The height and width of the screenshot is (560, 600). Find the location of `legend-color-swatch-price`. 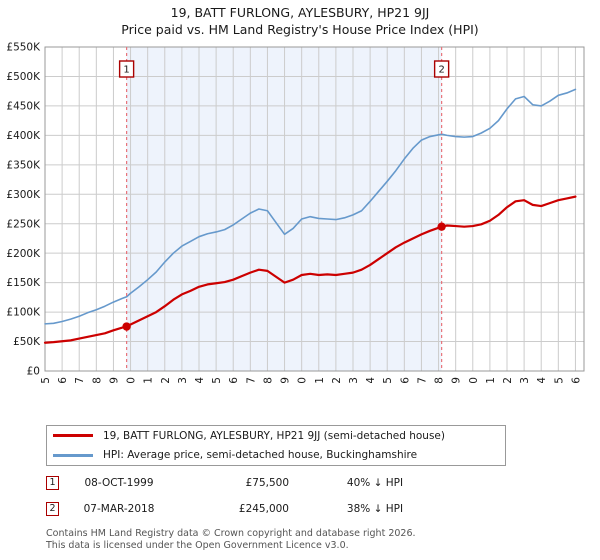

legend-color-swatch-price is located at coordinates (73, 436).